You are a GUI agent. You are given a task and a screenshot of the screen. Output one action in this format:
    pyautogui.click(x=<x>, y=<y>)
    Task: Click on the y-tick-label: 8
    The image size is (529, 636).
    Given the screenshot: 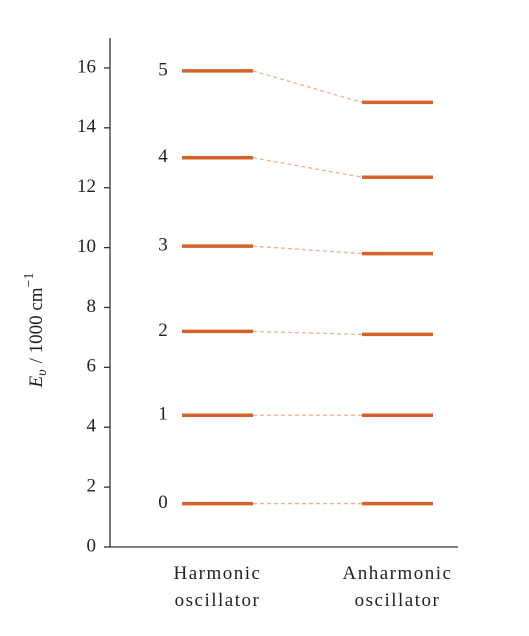 What is the action you would take?
    pyautogui.click(x=92, y=306)
    